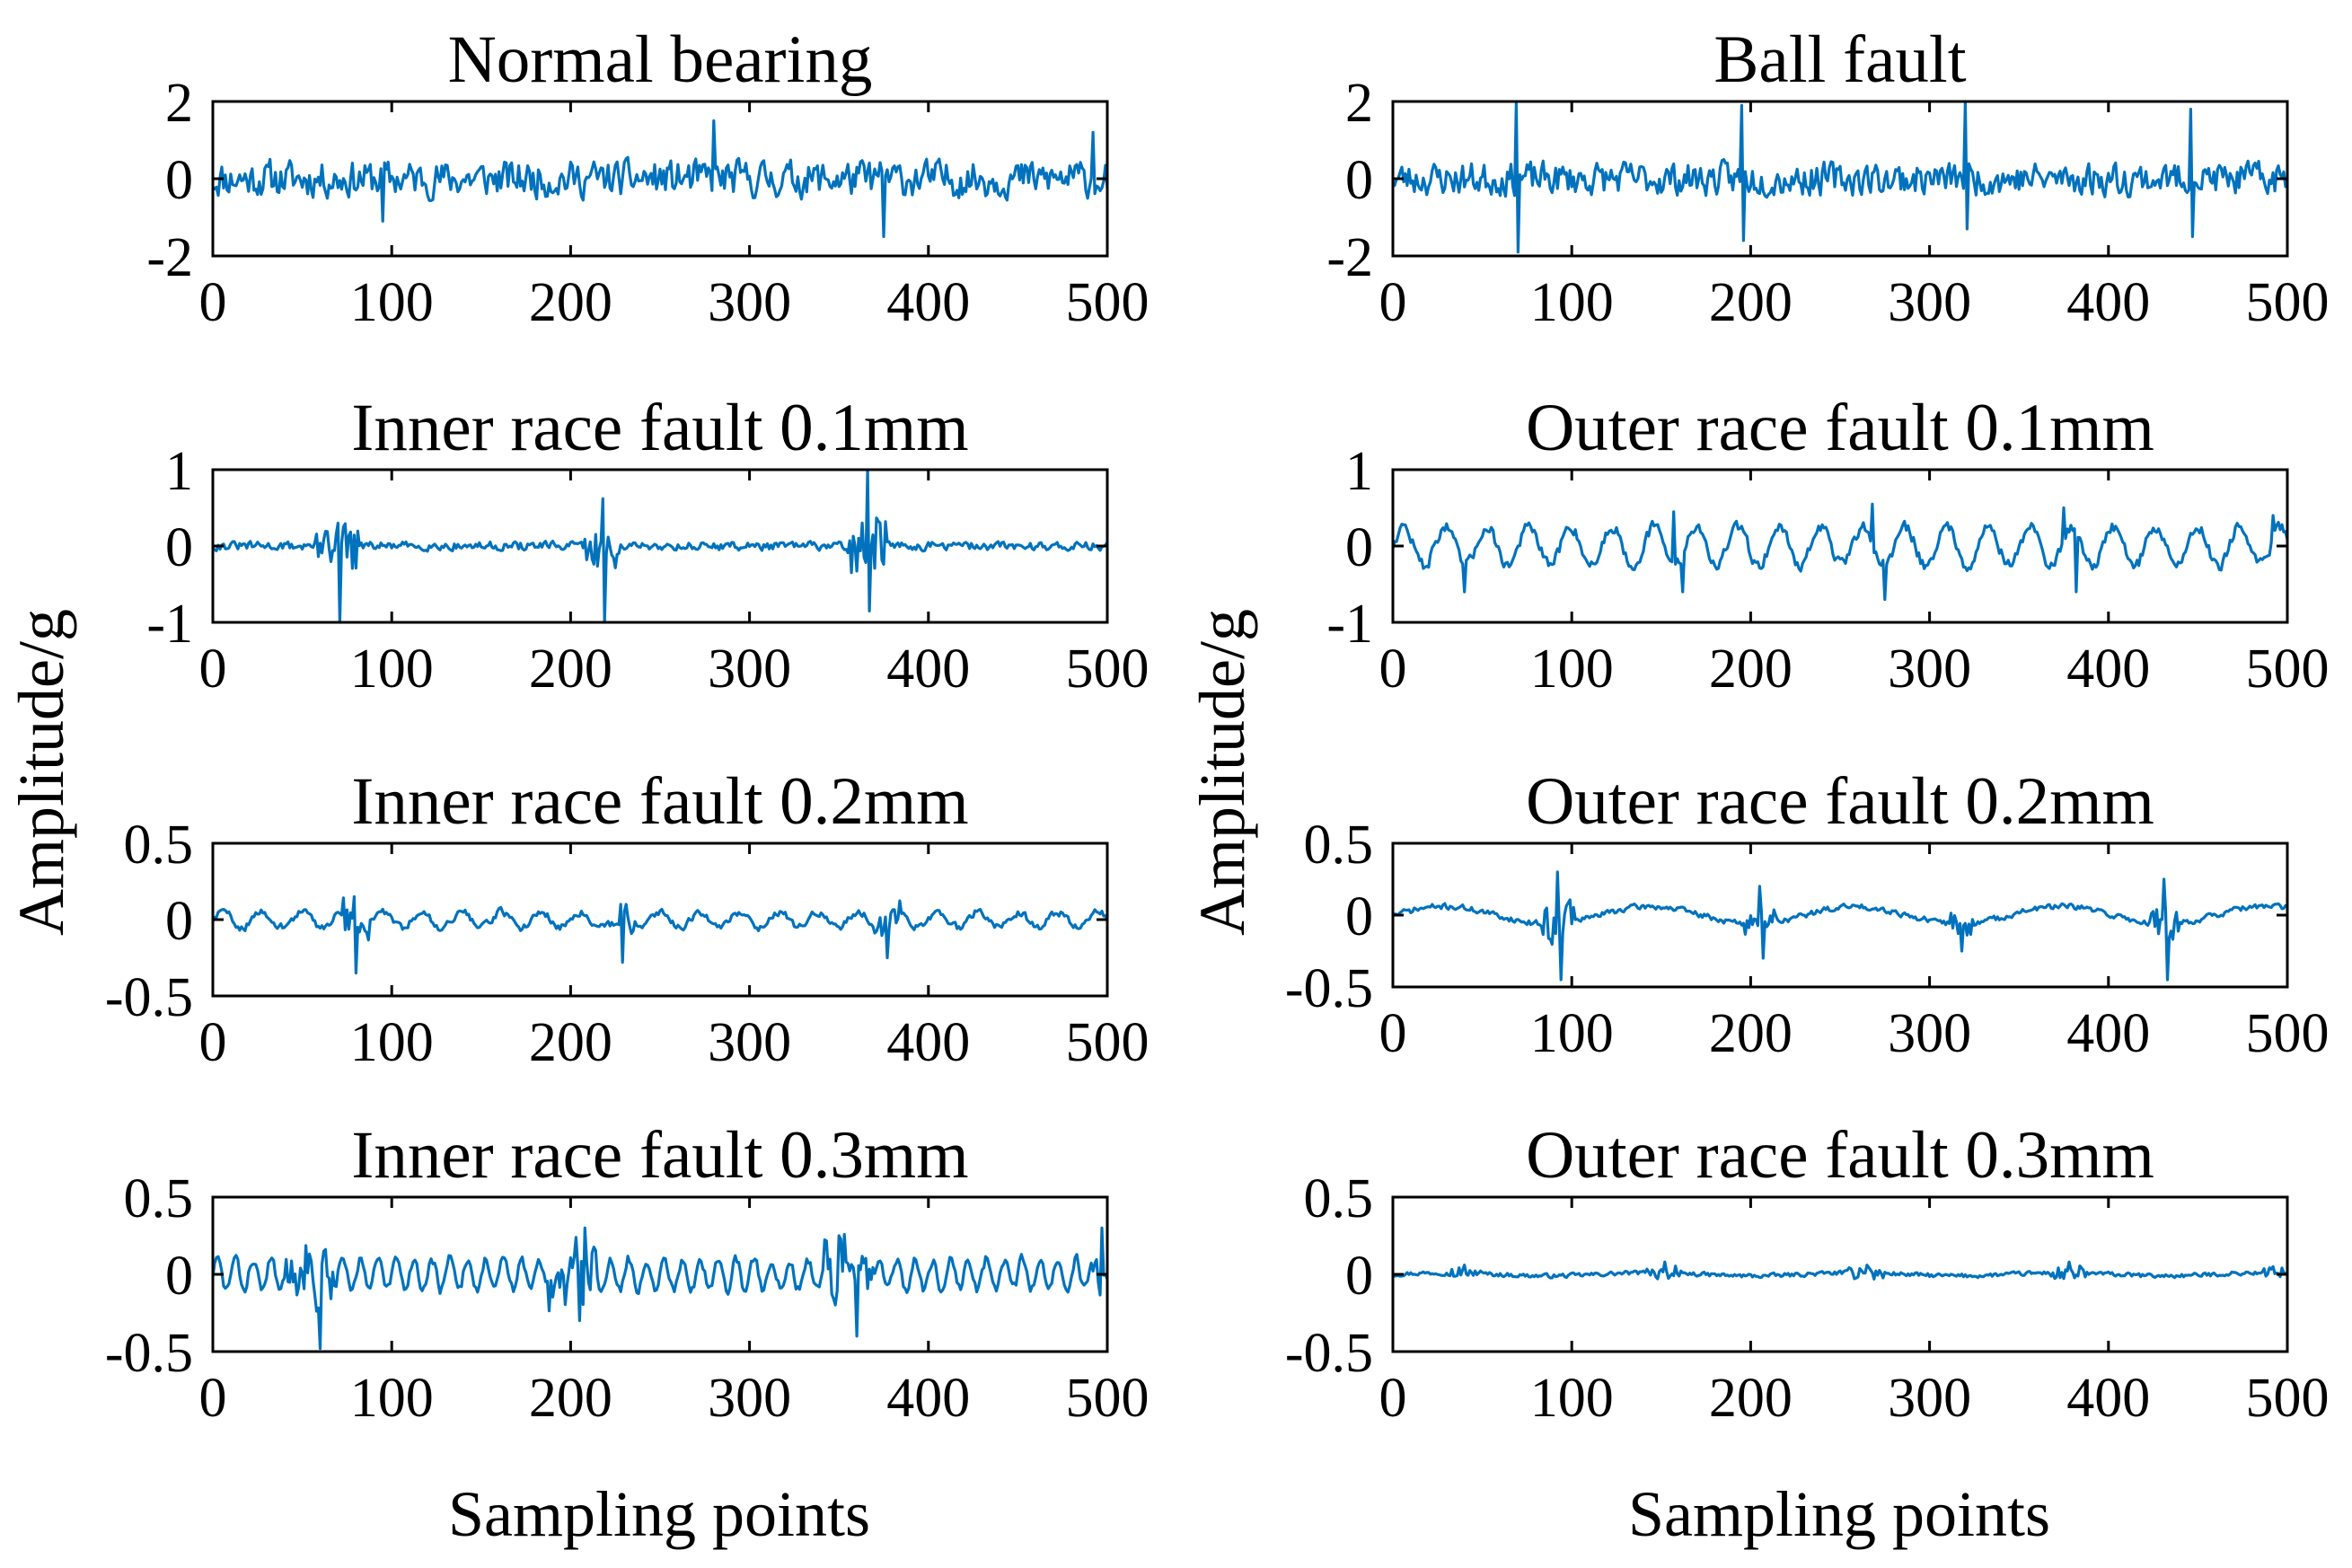 The width and height of the screenshot is (2352, 1568). What do you see at coordinates (1839, 1514) in the screenshot?
I see `x-axis-label-right: Sampling points` at bounding box center [1839, 1514].